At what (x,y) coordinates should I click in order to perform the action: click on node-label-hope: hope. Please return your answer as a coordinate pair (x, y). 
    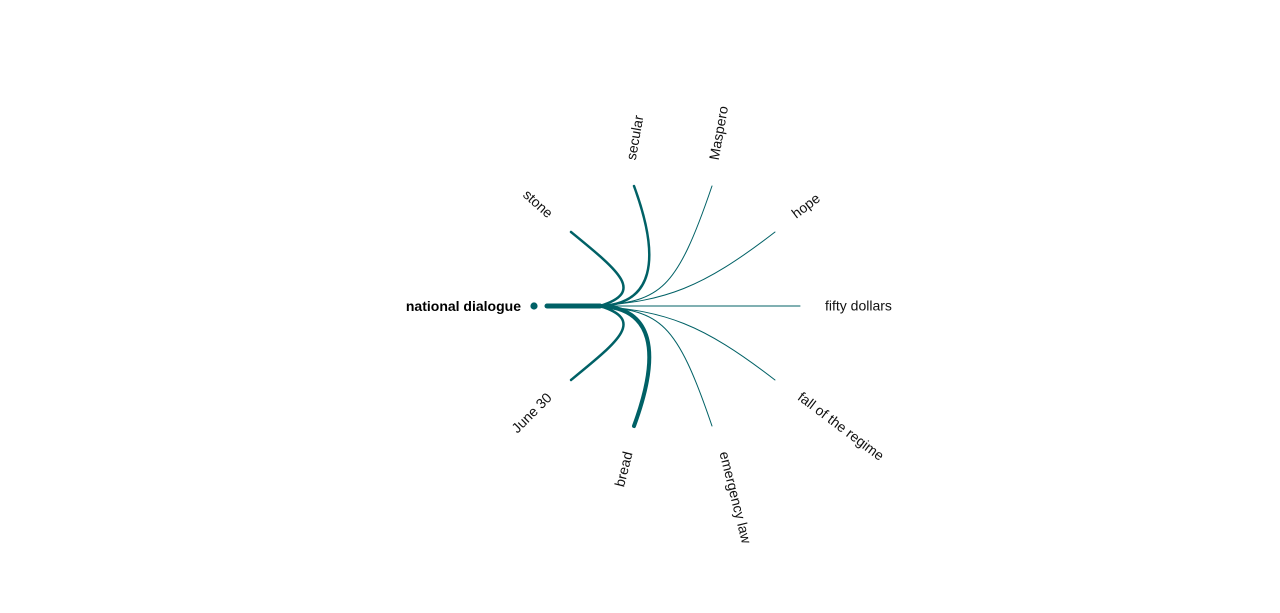
    Looking at the image, I should click on (805, 206).